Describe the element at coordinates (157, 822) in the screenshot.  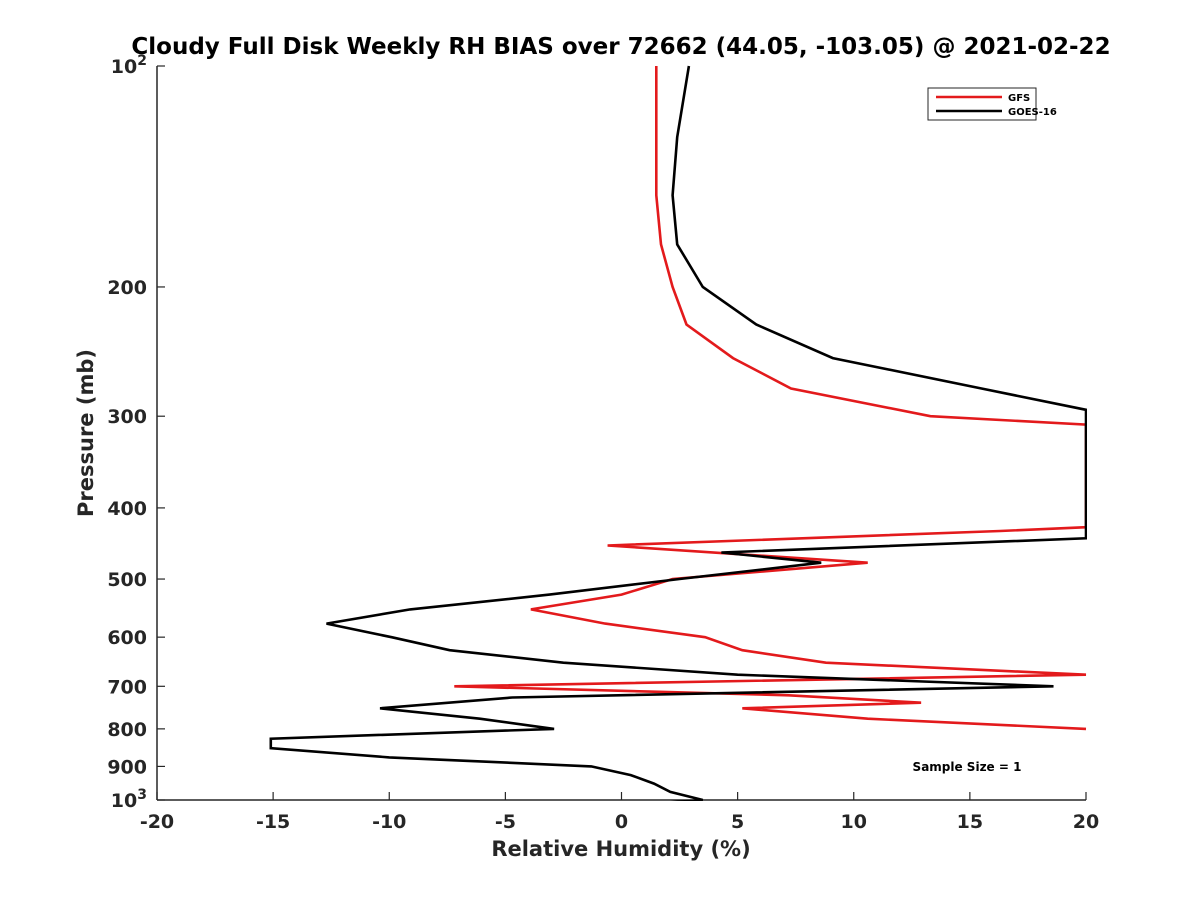
I see `x-tick-label: -20` at that location.